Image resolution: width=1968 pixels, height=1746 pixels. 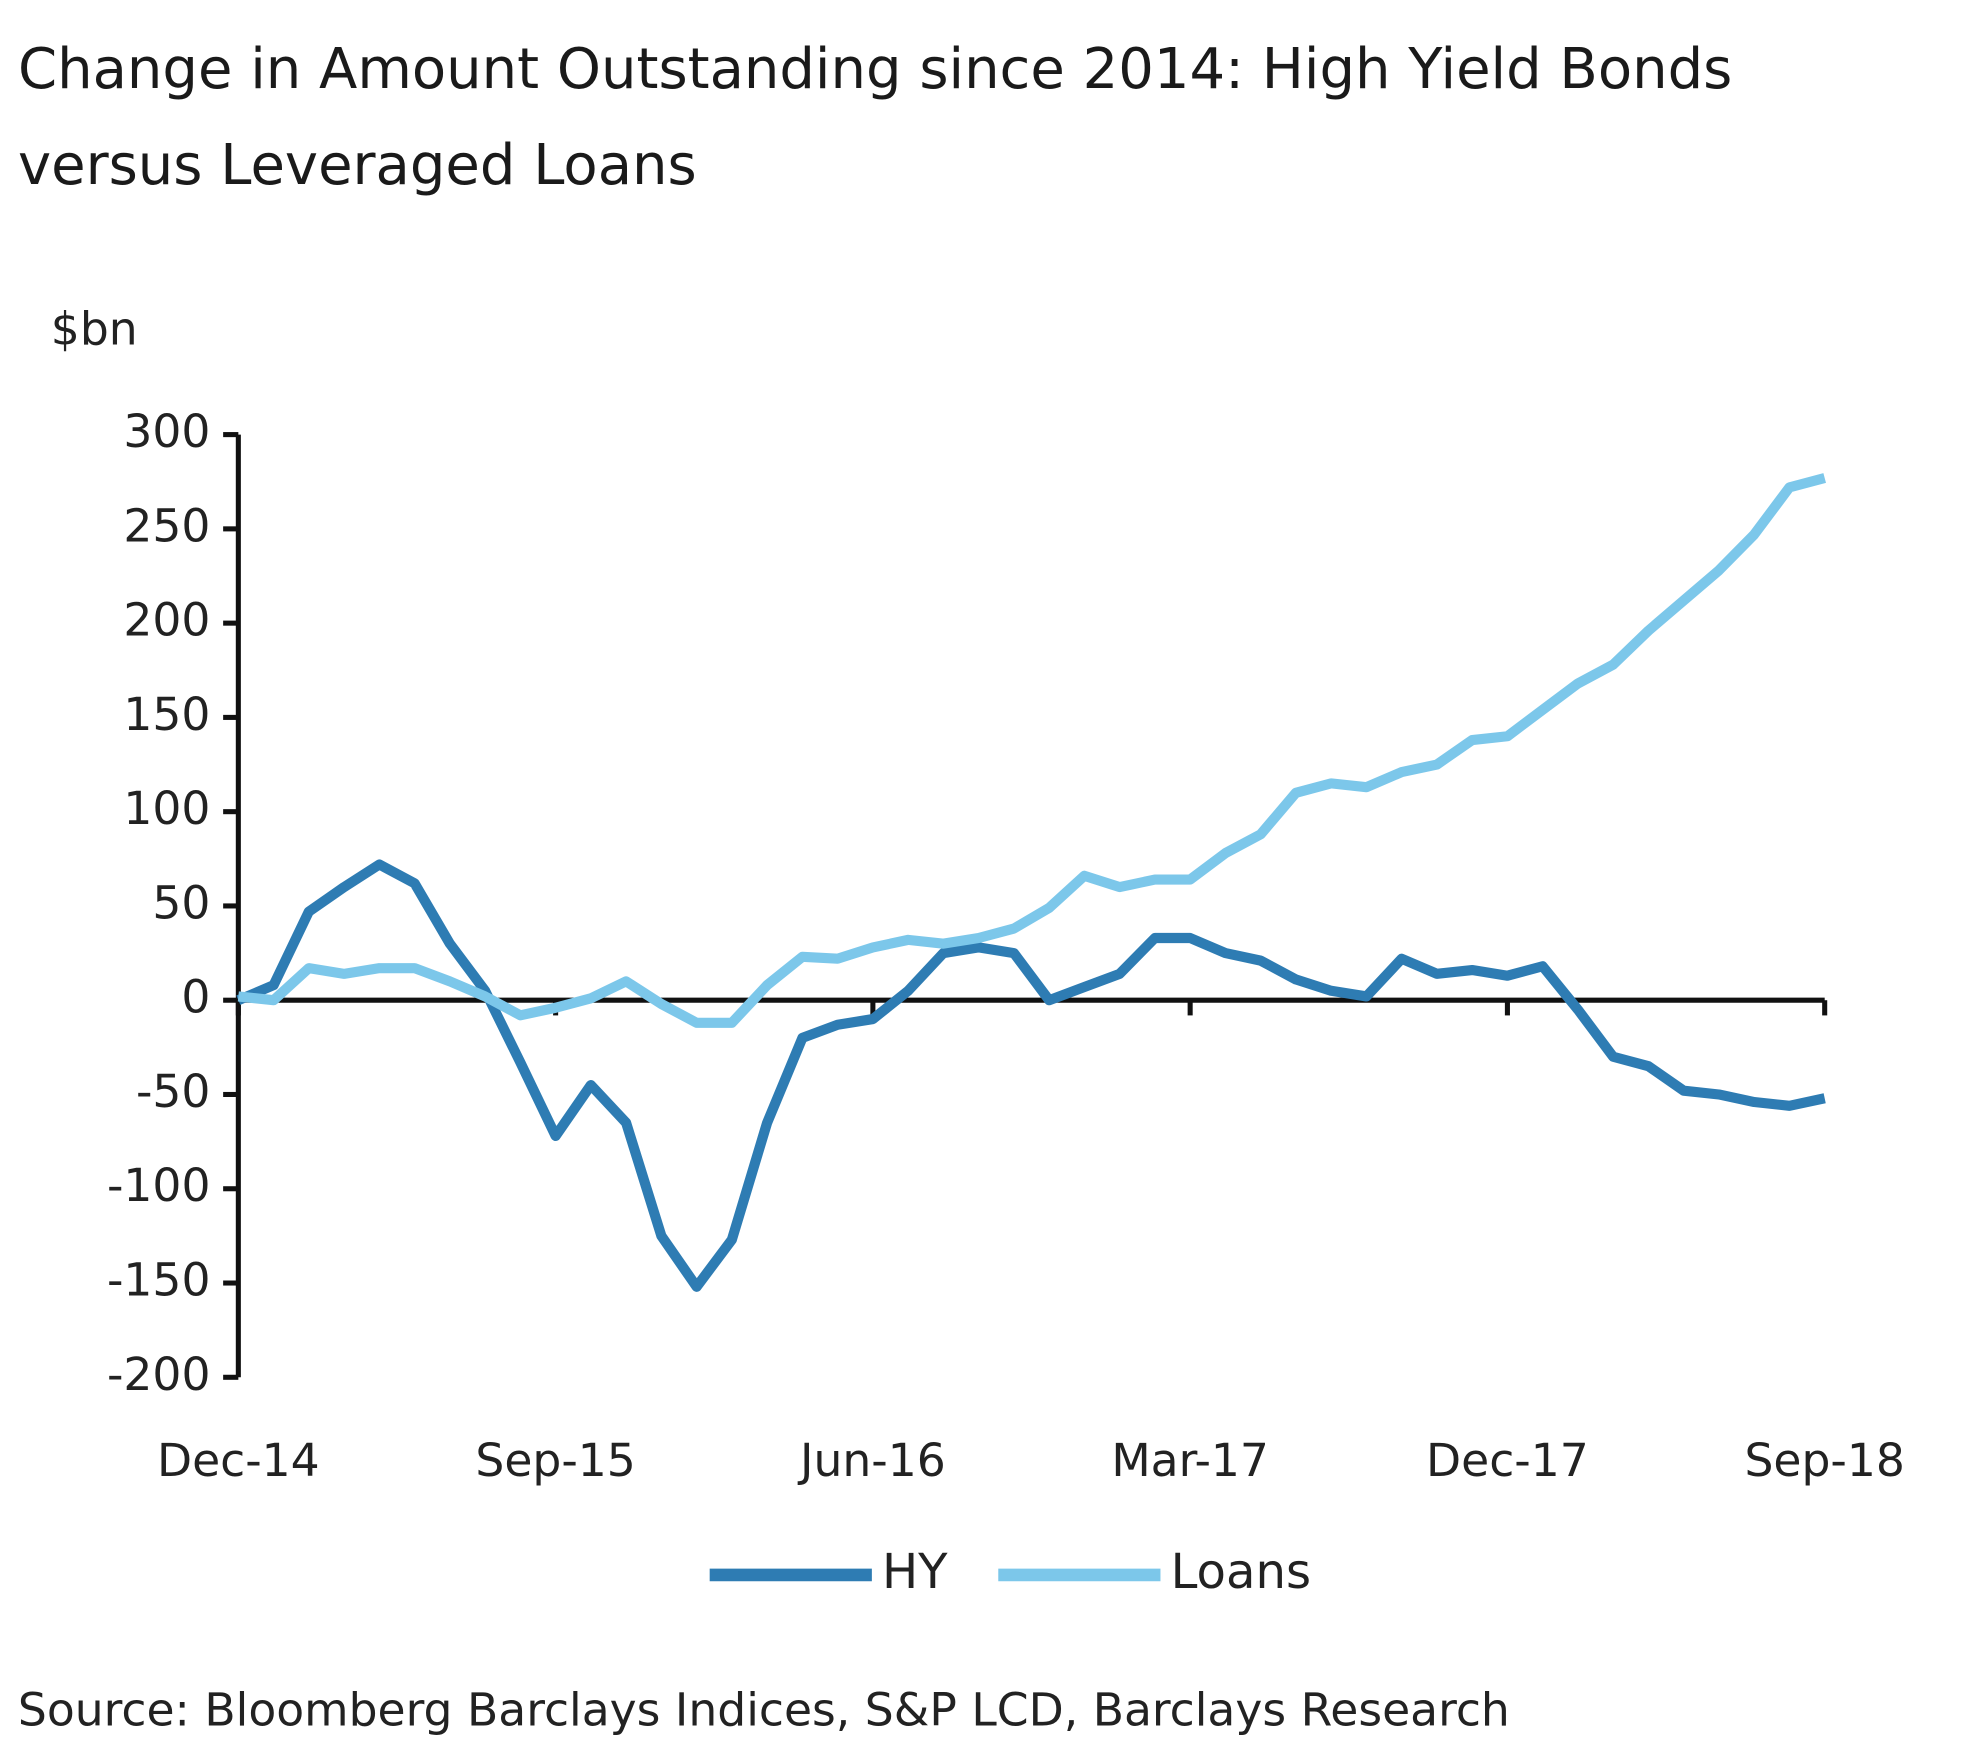 What do you see at coordinates (1241, 1572) in the screenshot?
I see `legend-label: Loans` at bounding box center [1241, 1572].